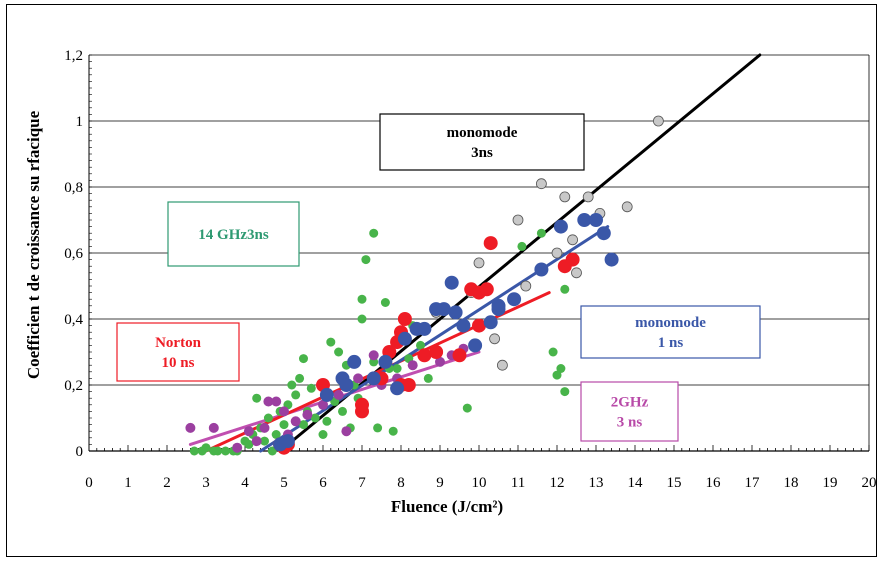  Describe the element at coordinates (73, 320) in the screenshot. I see `y-tick-label: 0,4` at that location.